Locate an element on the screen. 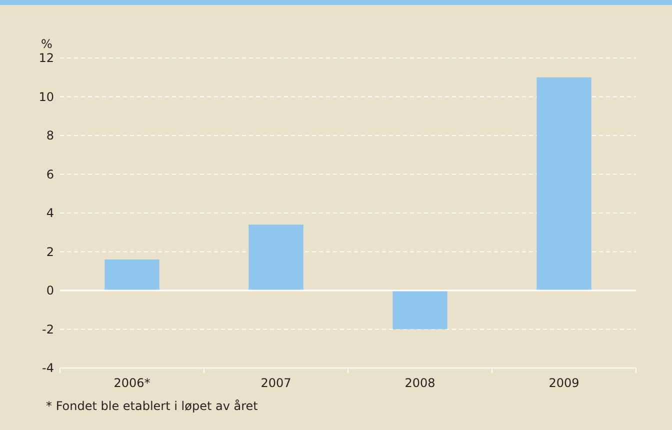  y-tick-label: 8 is located at coordinates (50, 135).